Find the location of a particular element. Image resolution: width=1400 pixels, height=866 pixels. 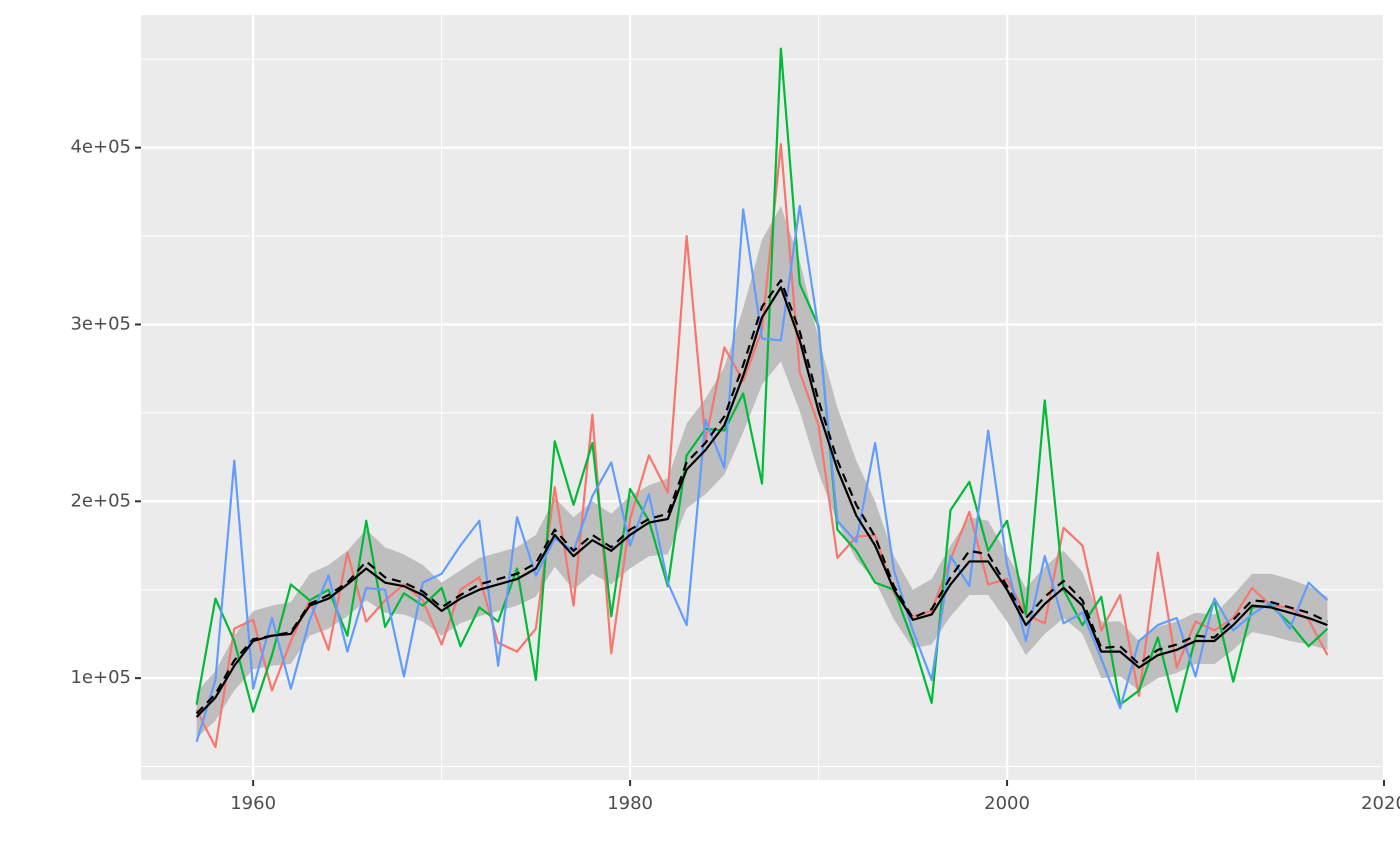

x-tick-label: 2000 is located at coordinates (1007, 803).